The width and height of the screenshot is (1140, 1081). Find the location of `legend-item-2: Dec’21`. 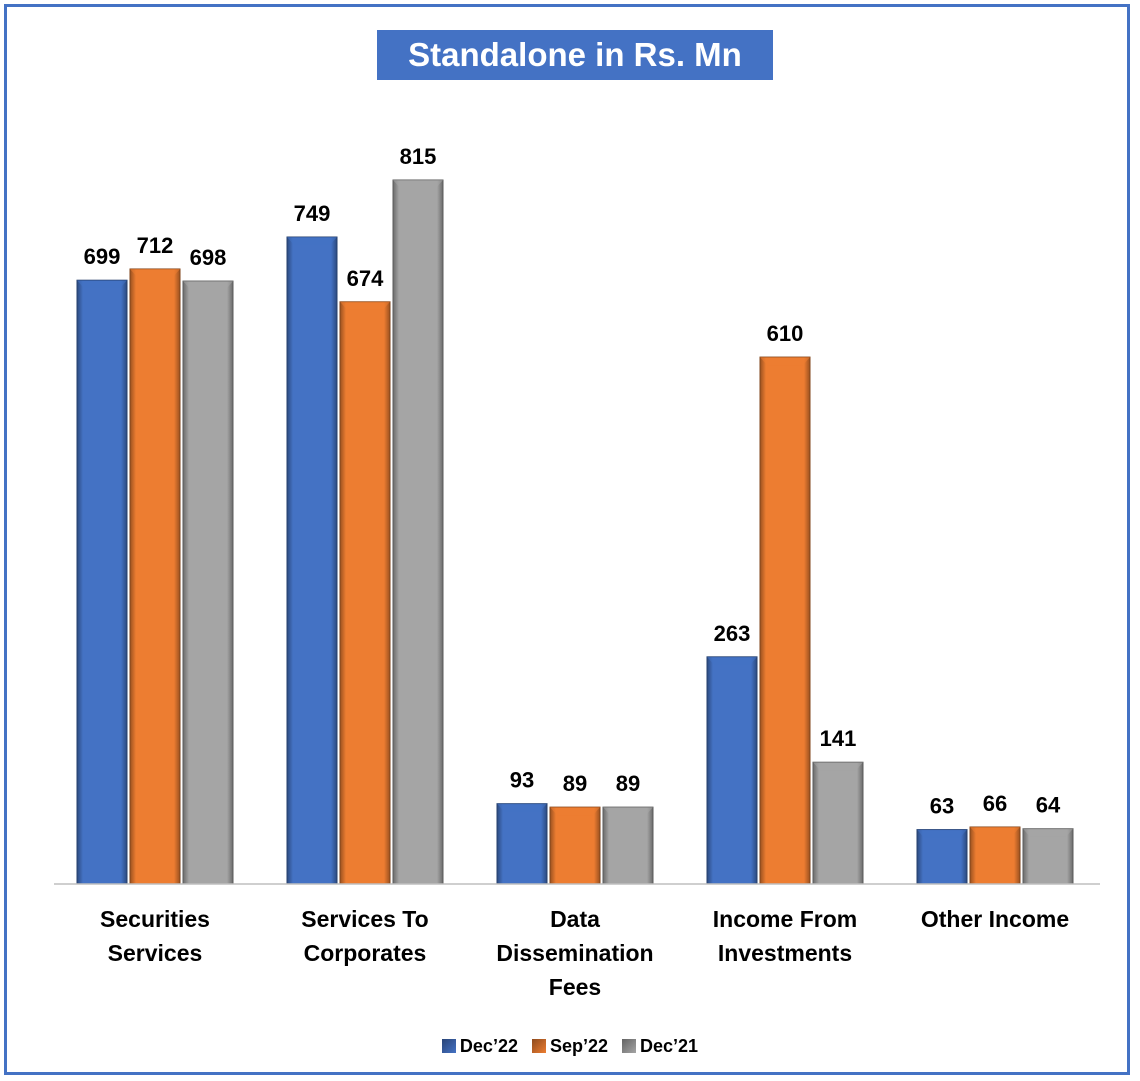

legend-item-2: Dec’21 is located at coordinates (660, 1046).